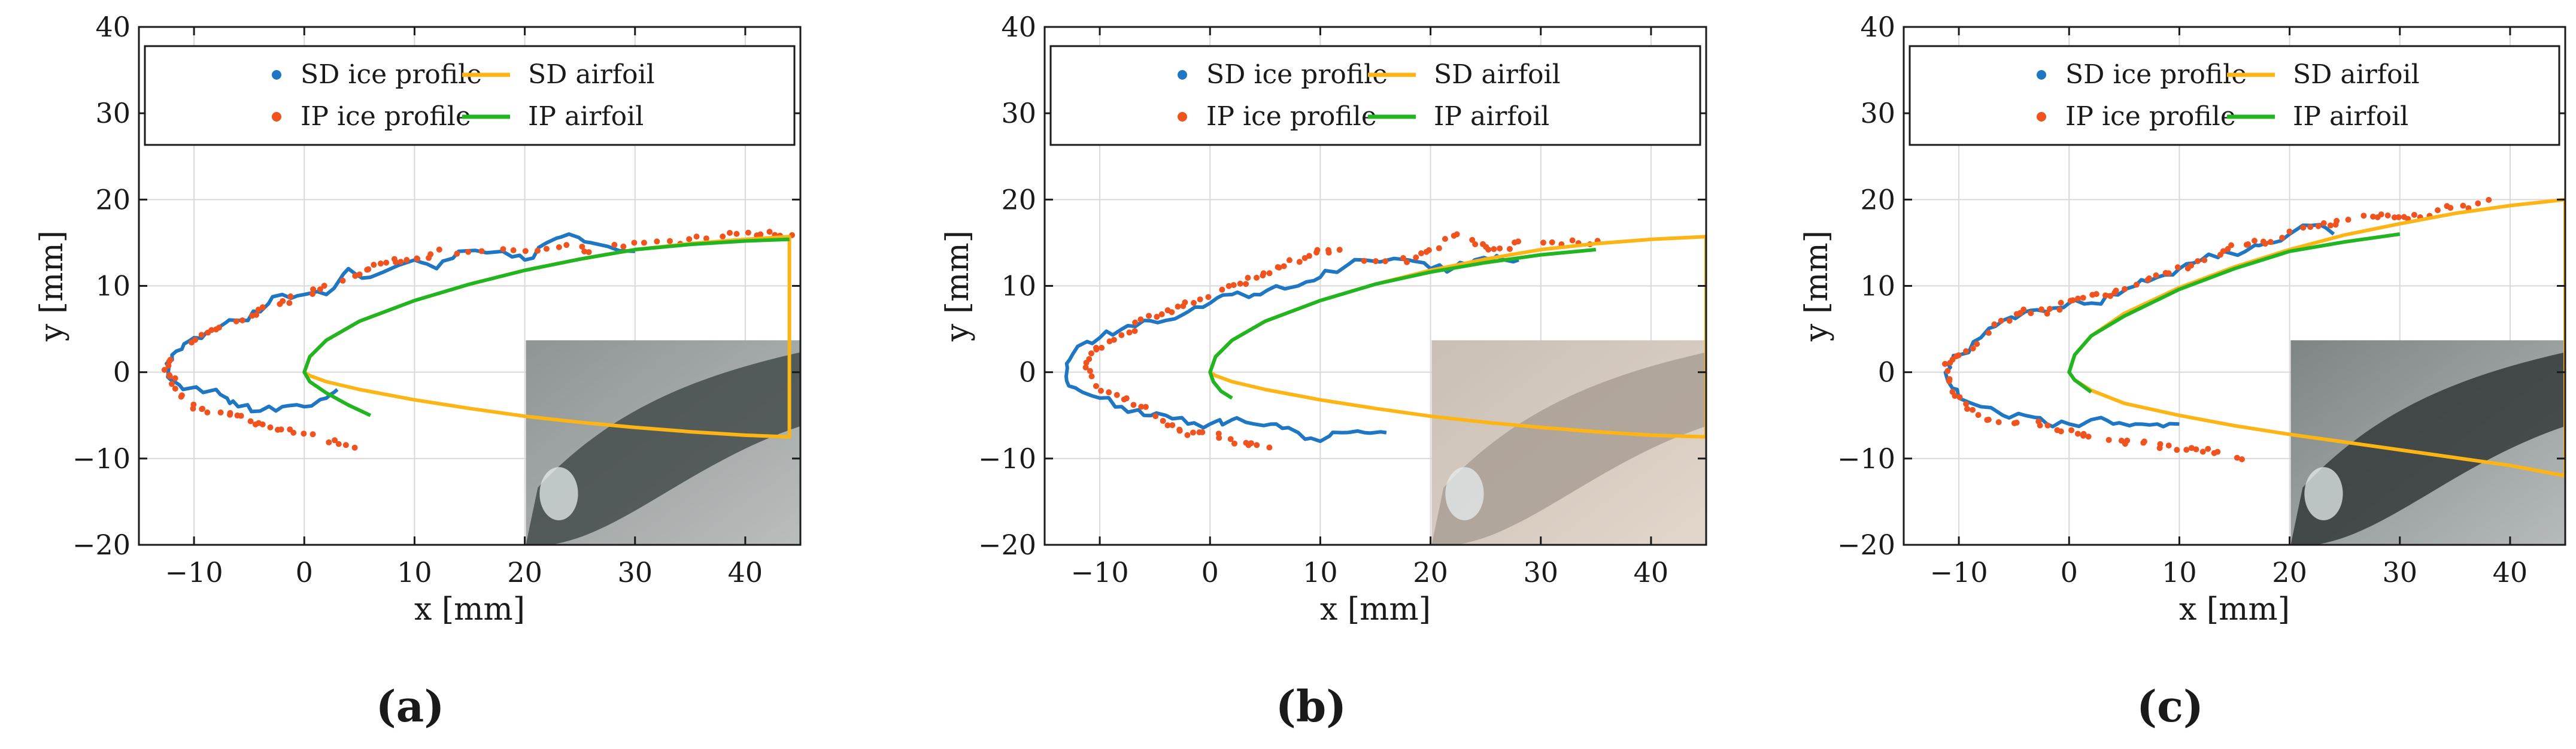  What do you see at coordinates (1375, 95) in the screenshot?
I see `legend-box` at bounding box center [1375, 95].